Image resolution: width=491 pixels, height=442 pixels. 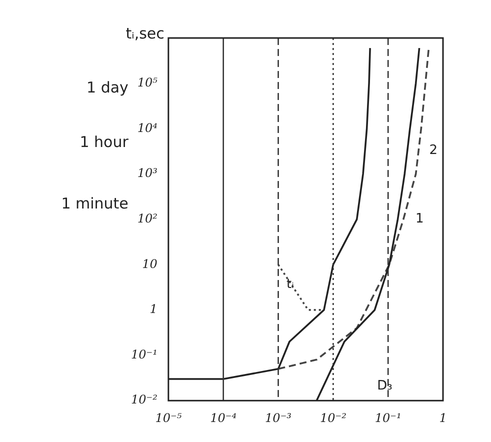 What do you see at coordinates (278, 417) in the screenshot?
I see `x-tick-label: 10⁻³` at bounding box center [278, 417].